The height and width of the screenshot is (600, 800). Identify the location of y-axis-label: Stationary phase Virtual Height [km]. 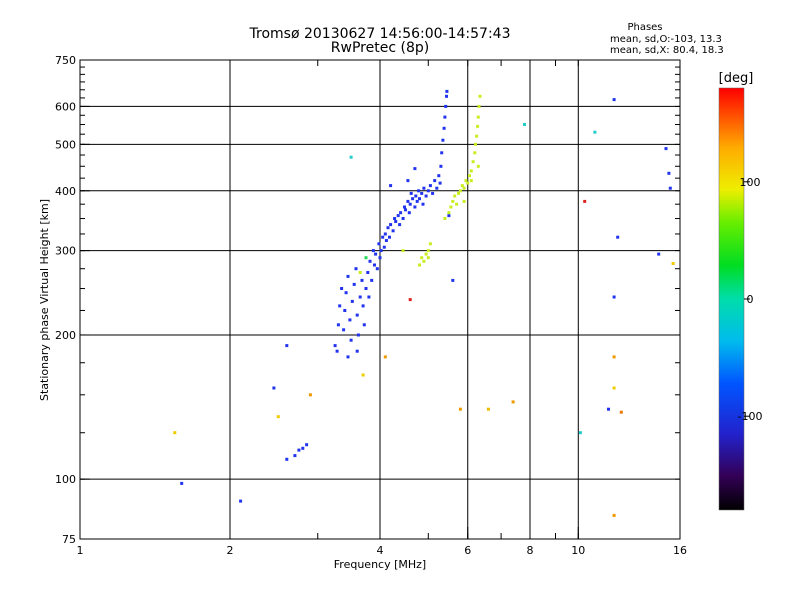
(44, 300).